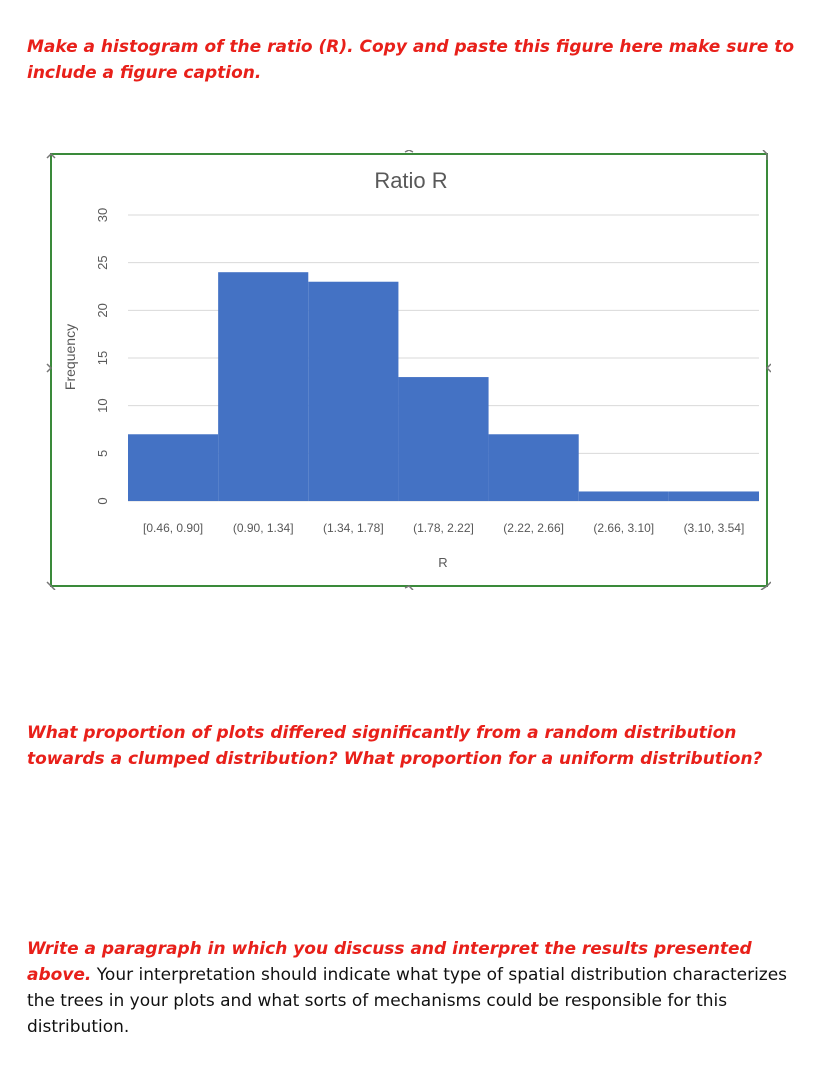 The image size is (822, 1066). What do you see at coordinates (353, 528) in the screenshot?
I see `x-tick-label: (1.34, 1.78]` at bounding box center [353, 528].